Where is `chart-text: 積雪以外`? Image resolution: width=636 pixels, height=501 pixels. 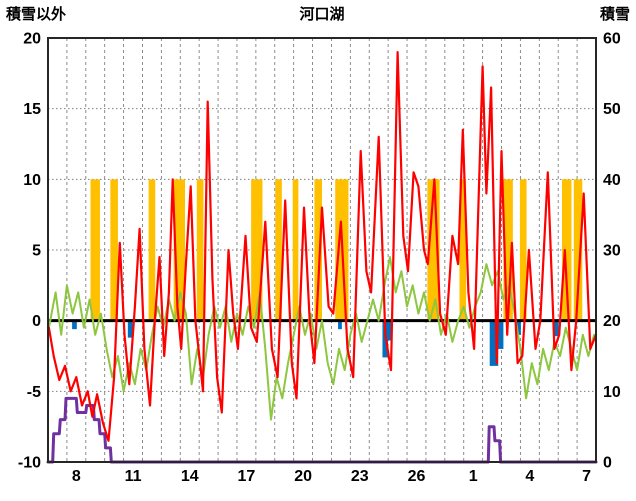 chart-text: 積雪以外 is located at coordinates (35, 14).